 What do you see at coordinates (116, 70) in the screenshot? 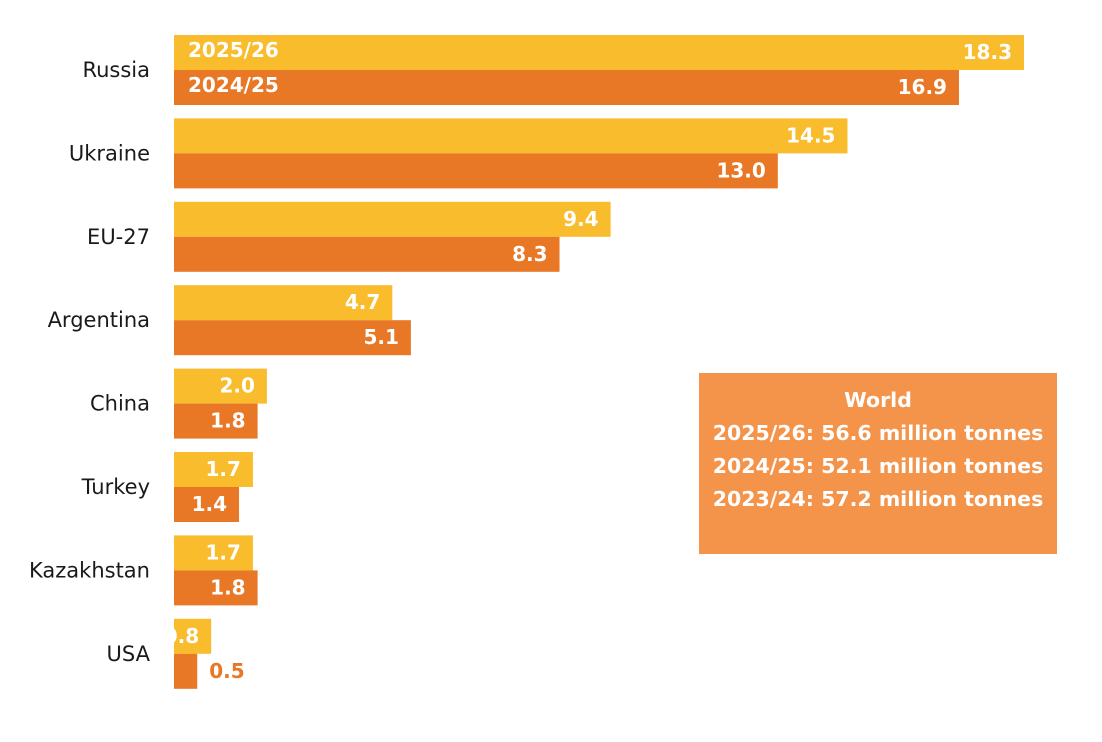
I see `category-label-russia: Russia` at bounding box center [116, 70].